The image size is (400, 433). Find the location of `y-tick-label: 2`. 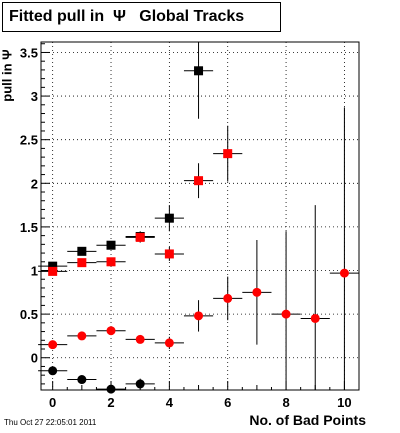

y-tick-label: 2 is located at coordinates (34, 183).